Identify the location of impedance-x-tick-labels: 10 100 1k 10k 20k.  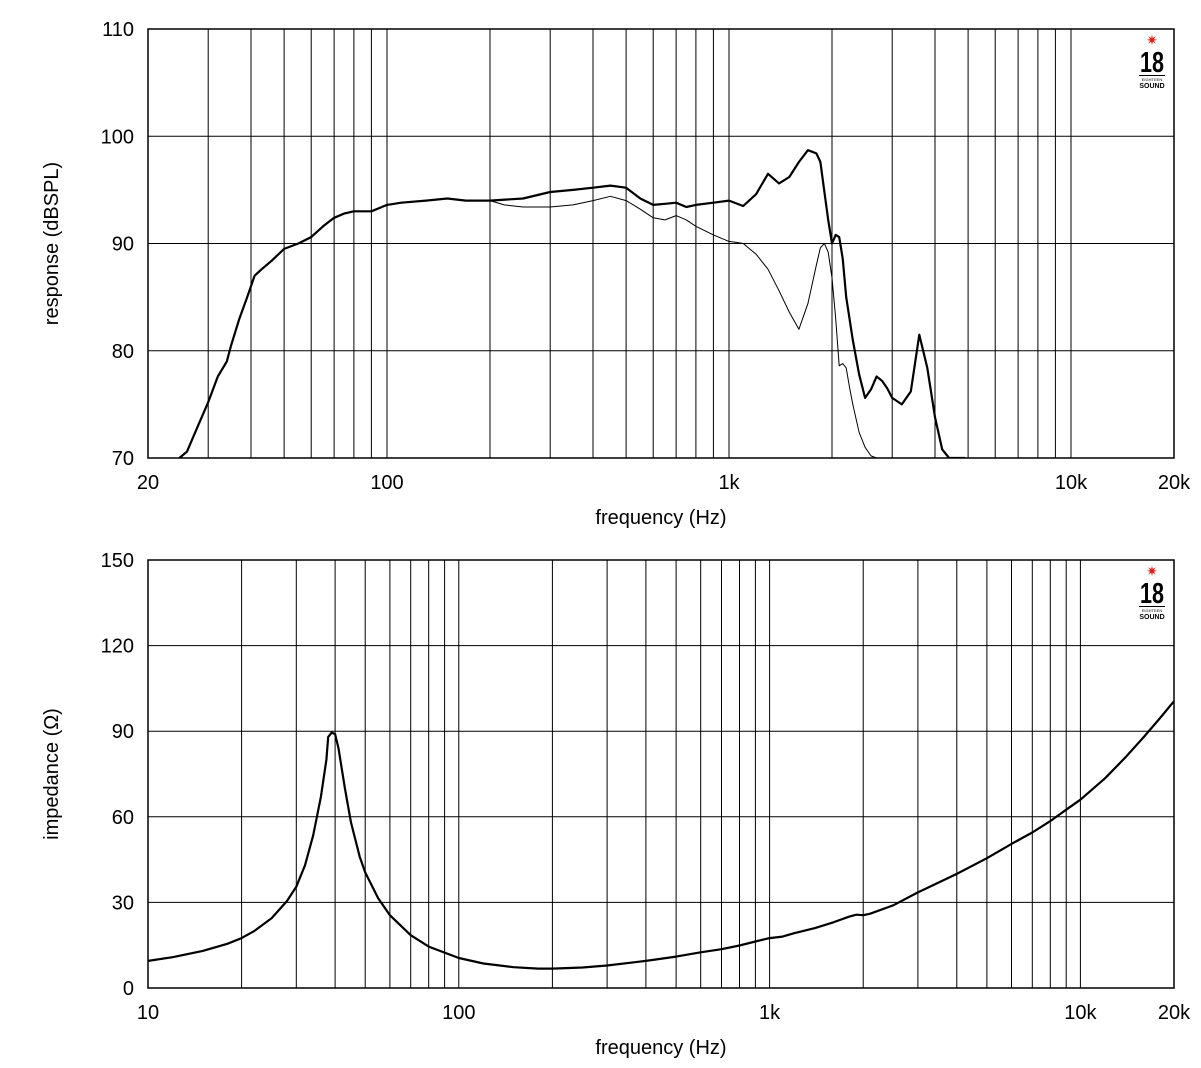
(664, 1013).